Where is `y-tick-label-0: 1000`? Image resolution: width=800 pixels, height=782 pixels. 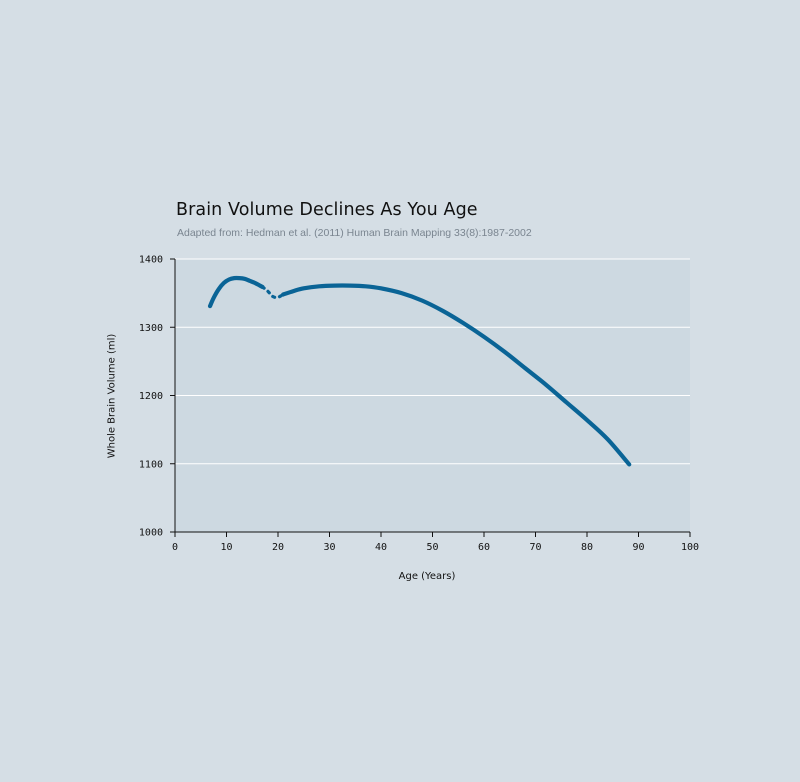 y-tick-label-0: 1000 is located at coordinates (151, 533).